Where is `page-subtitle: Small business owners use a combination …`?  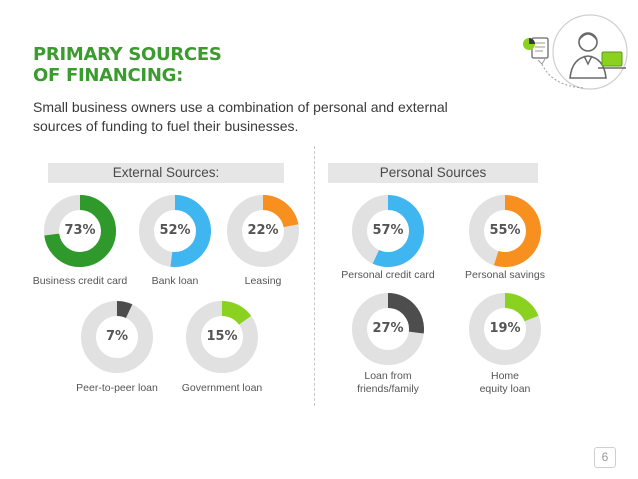 page-subtitle: Small business owners use a combination … is located at coordinates (240, 116).